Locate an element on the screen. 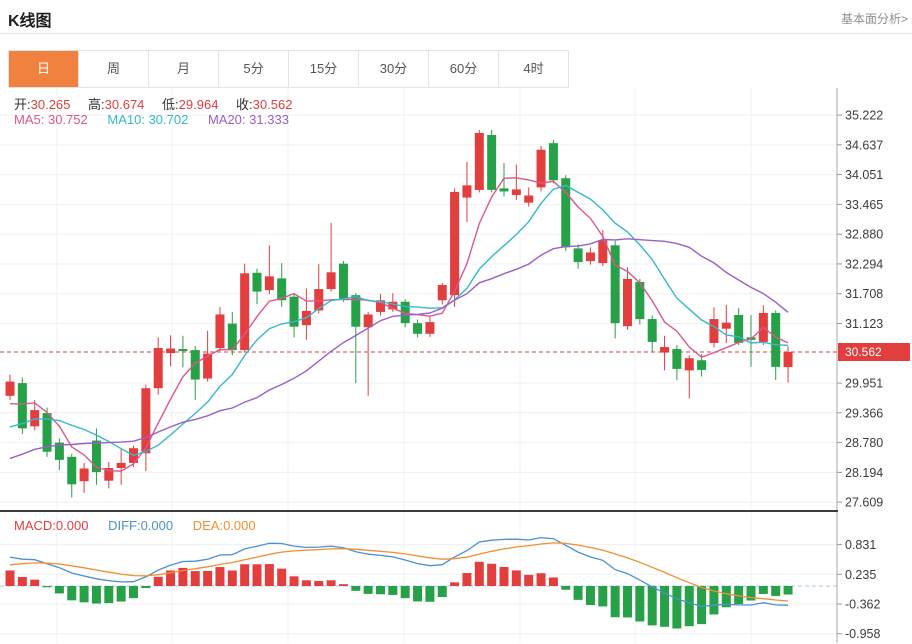 Image resolution: width=912 pixels, height=644 pixels. macd-axis-label: 0.831 is located at coordinates (860, 545).